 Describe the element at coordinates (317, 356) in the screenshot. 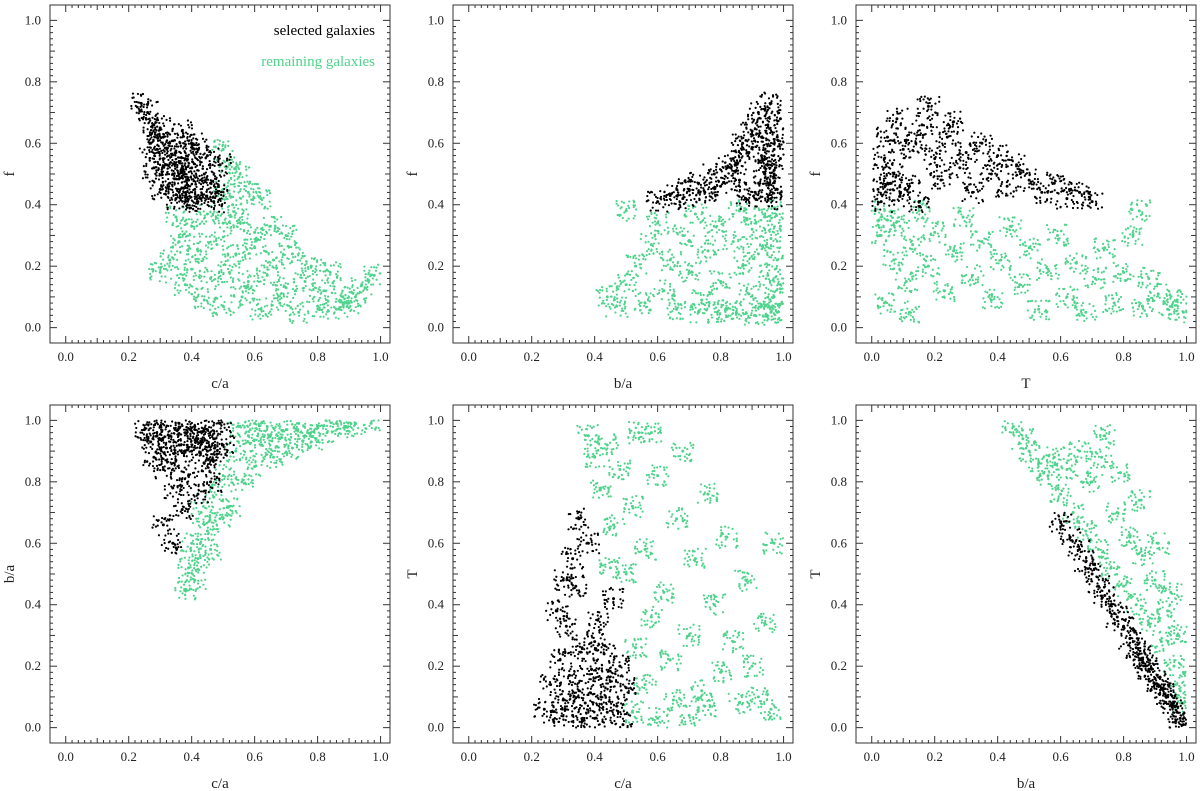

I see `x-tick-label: 0.8` at that location.